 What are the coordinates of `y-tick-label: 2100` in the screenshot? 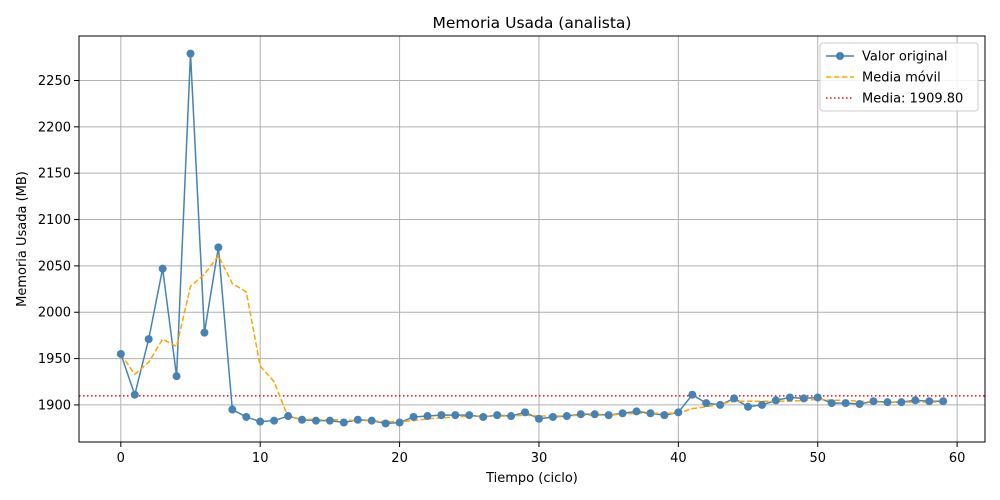 It's located at (54, 220).